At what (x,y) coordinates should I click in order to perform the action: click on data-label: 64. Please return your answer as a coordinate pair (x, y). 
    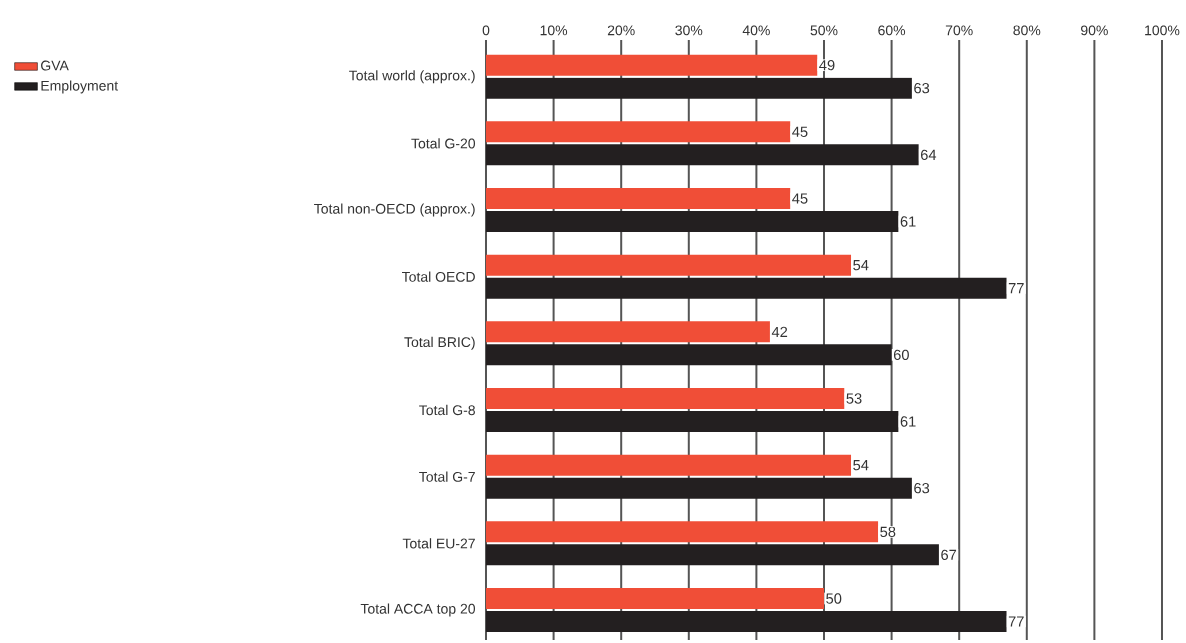
    Looking at the image, I should click on (928, 155).